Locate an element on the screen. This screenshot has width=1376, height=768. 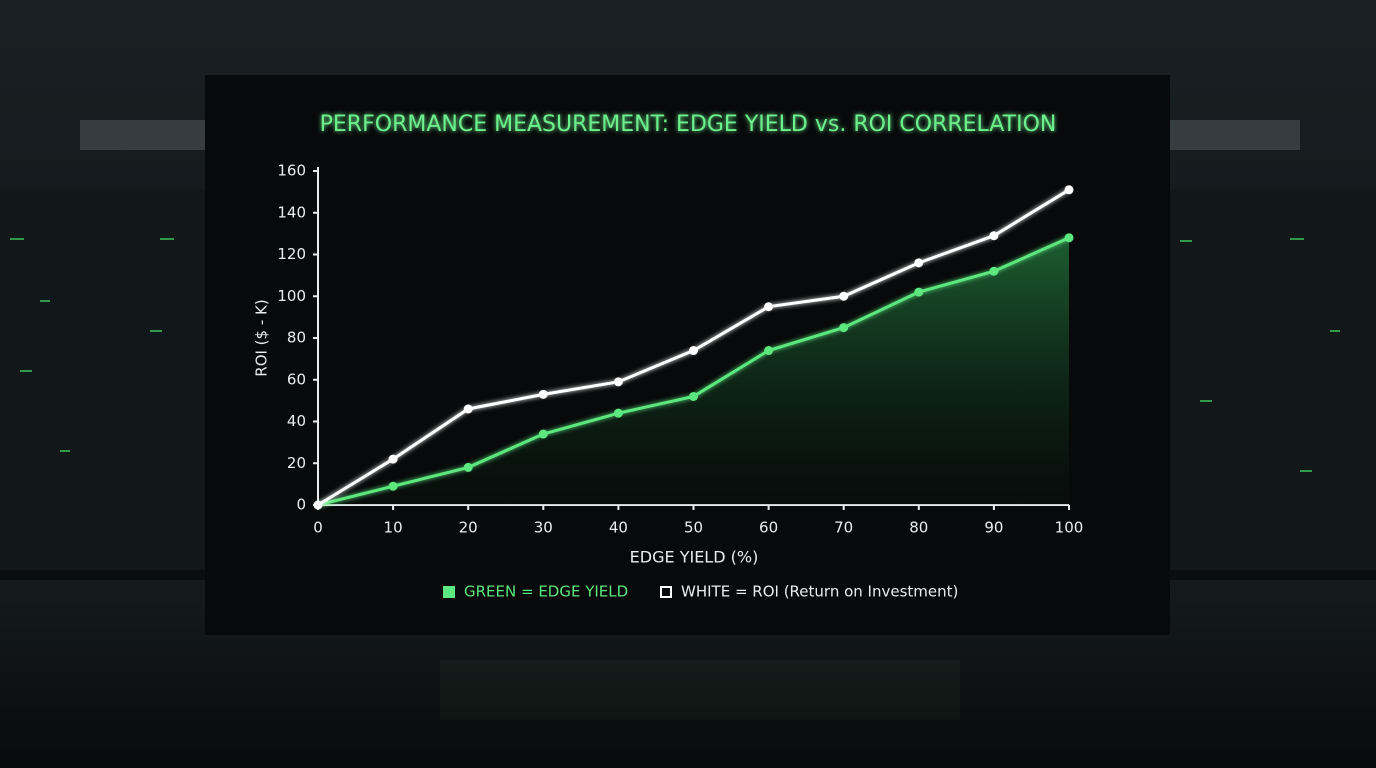
x-tick-label: 10 is located at coordinates (393, 528).